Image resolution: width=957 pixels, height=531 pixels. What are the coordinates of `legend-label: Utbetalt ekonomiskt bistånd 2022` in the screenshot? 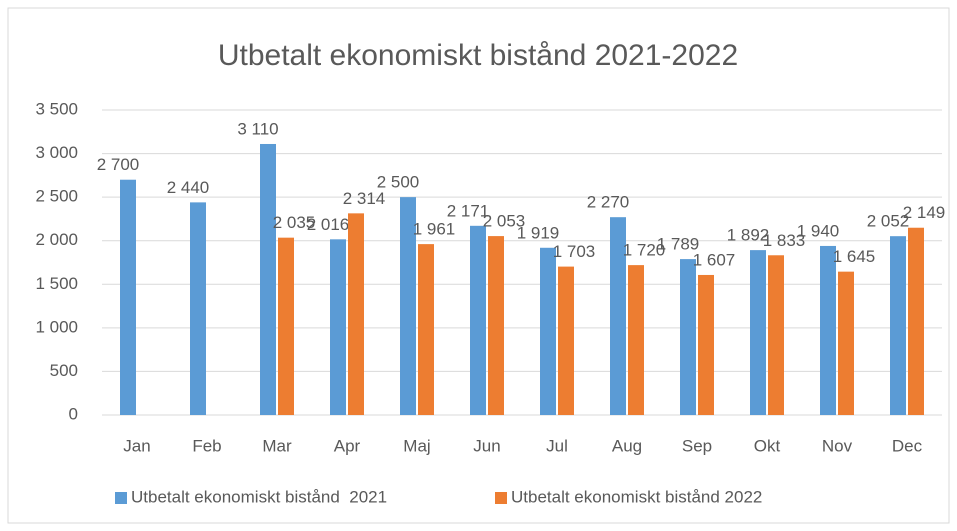 It's located at (636, 496).